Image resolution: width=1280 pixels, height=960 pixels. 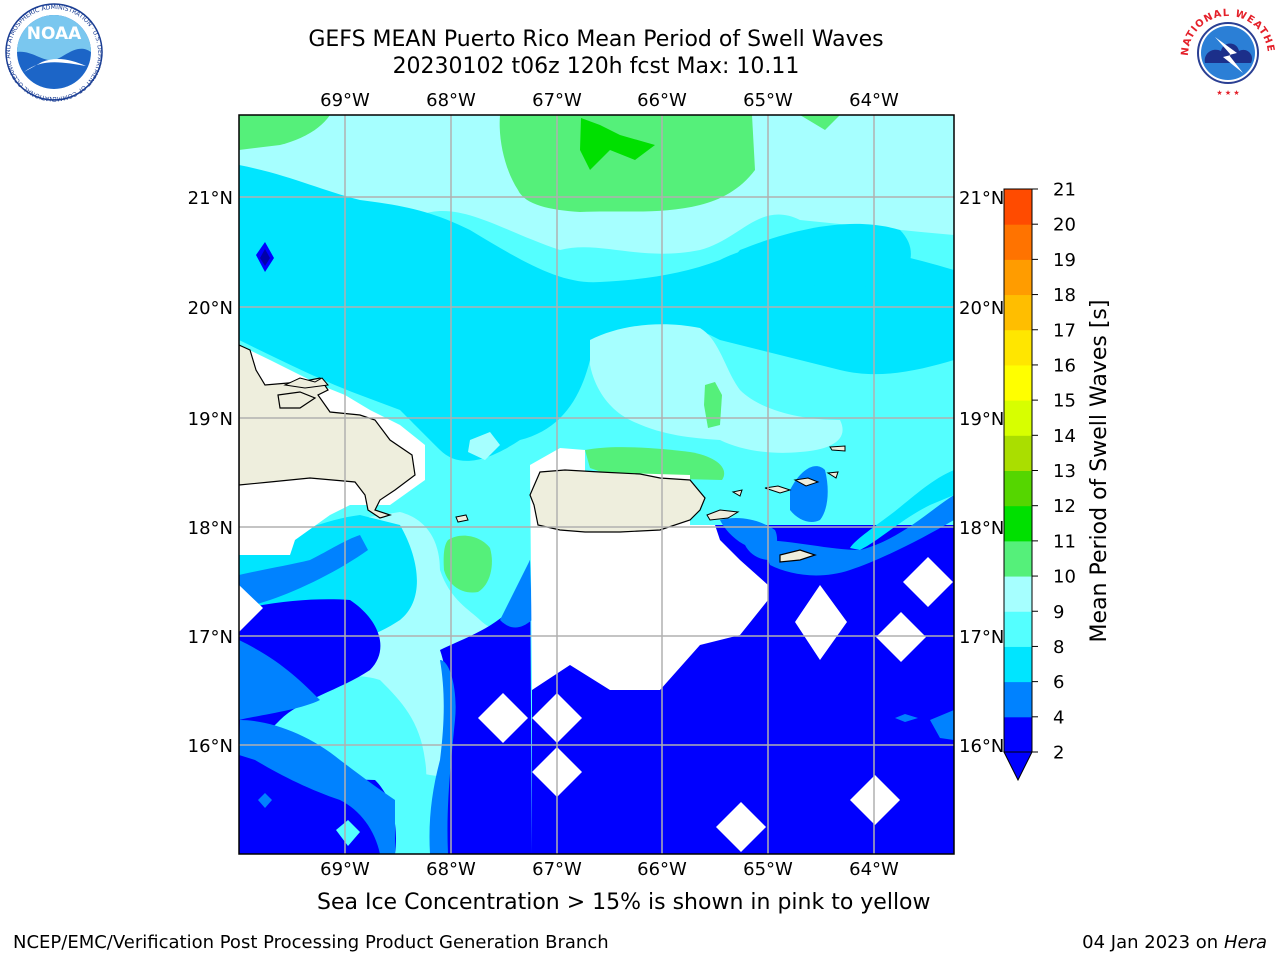 What do you see at coordinates (1064, 190) in the screenshot?
I see `colorbar-tick-label: 21` at bounding box center [1064, 190].